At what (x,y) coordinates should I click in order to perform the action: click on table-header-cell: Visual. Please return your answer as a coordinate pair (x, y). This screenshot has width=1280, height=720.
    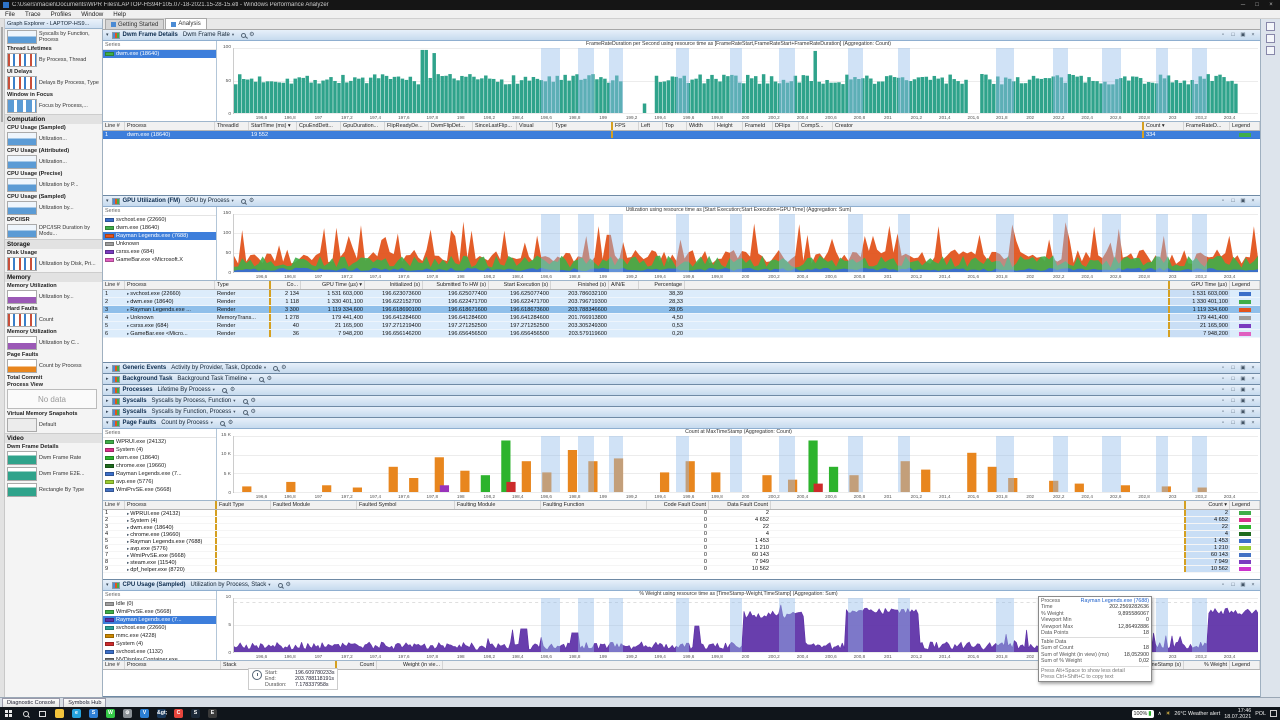
    Looking at the image, I should click on (535, 126).